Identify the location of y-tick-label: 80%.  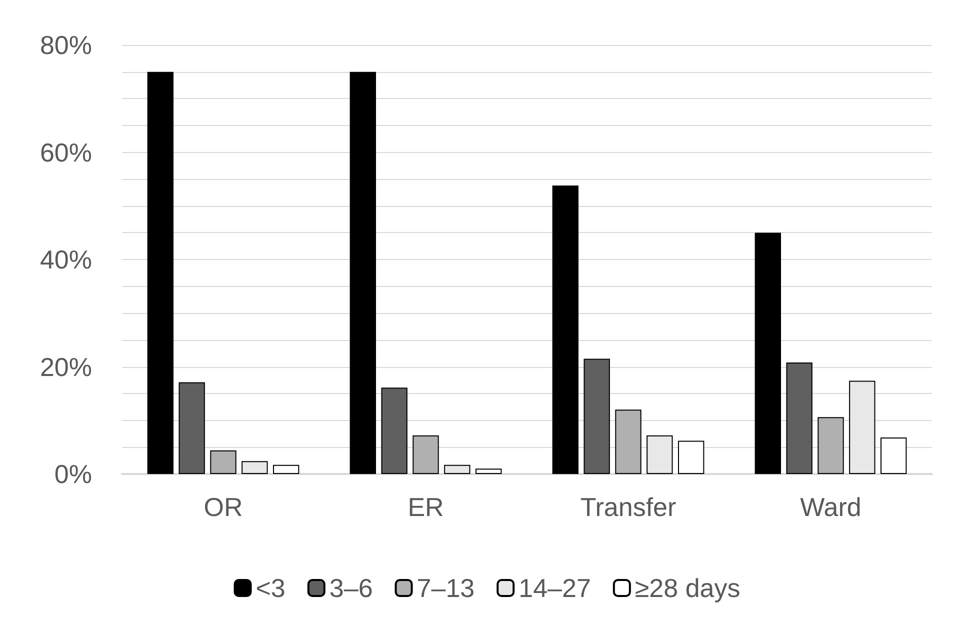
(66, 45).